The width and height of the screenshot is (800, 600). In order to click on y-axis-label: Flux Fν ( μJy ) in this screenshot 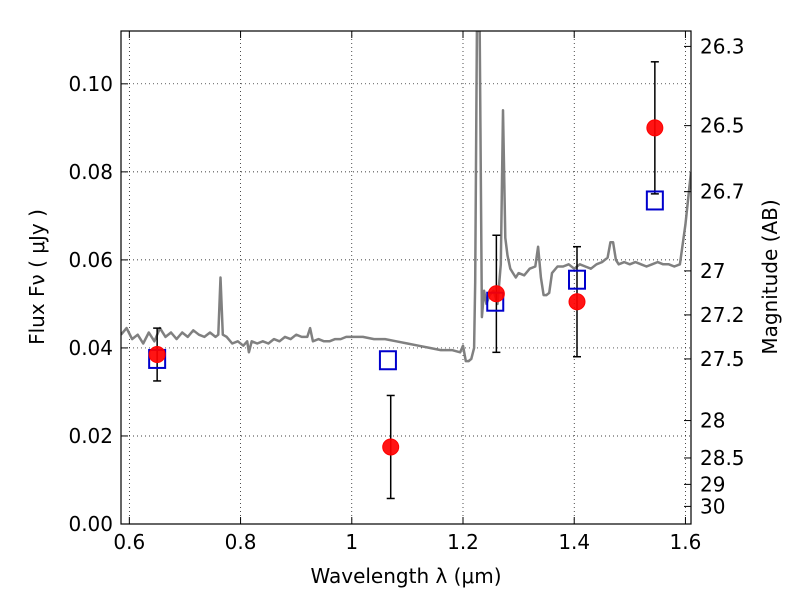, I will do `click(37, 277)`.